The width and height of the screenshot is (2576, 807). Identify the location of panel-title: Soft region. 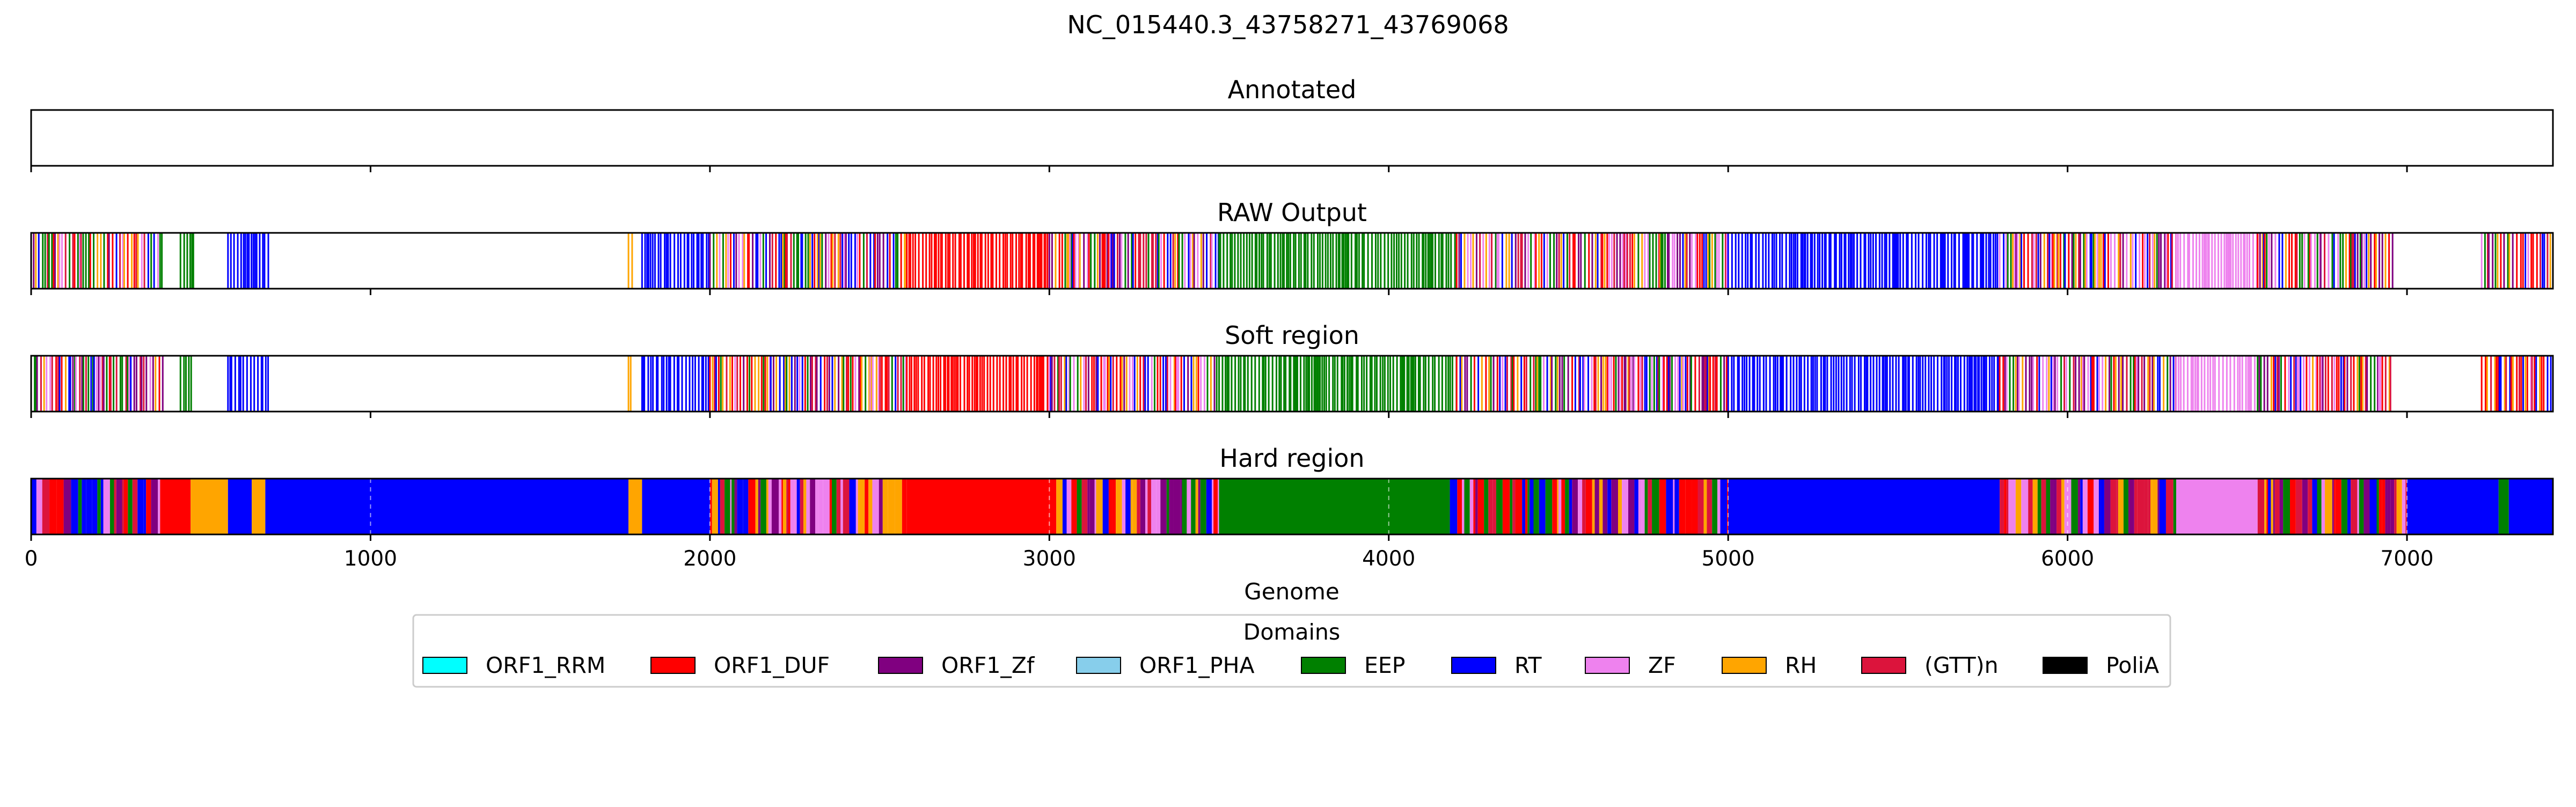
(1292, 335).